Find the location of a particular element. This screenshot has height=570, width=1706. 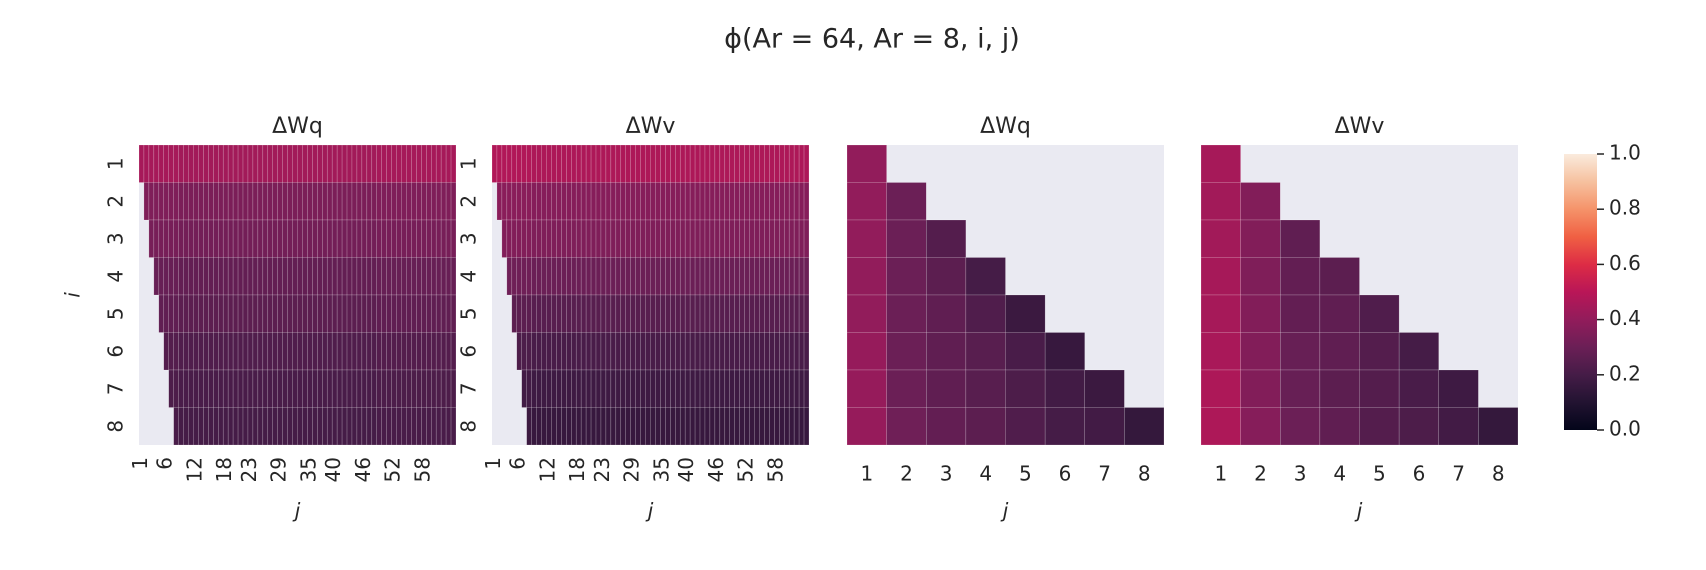

panel-title: ΔWv is located at coordinates (1360, 126).